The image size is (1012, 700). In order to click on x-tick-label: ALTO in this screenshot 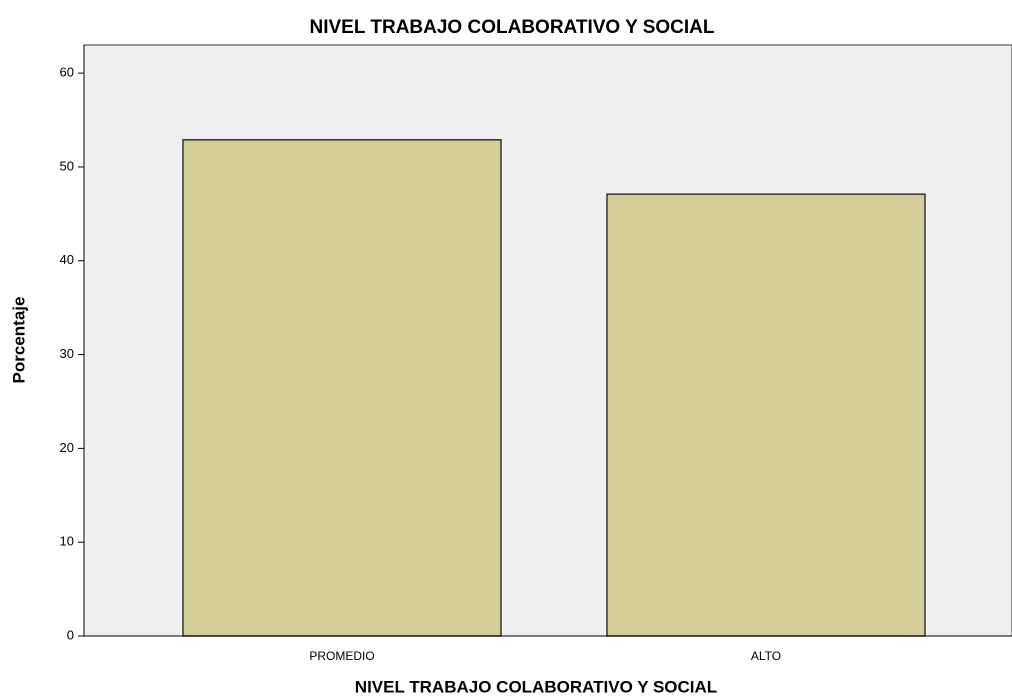, I will do `click(766, 656)`.